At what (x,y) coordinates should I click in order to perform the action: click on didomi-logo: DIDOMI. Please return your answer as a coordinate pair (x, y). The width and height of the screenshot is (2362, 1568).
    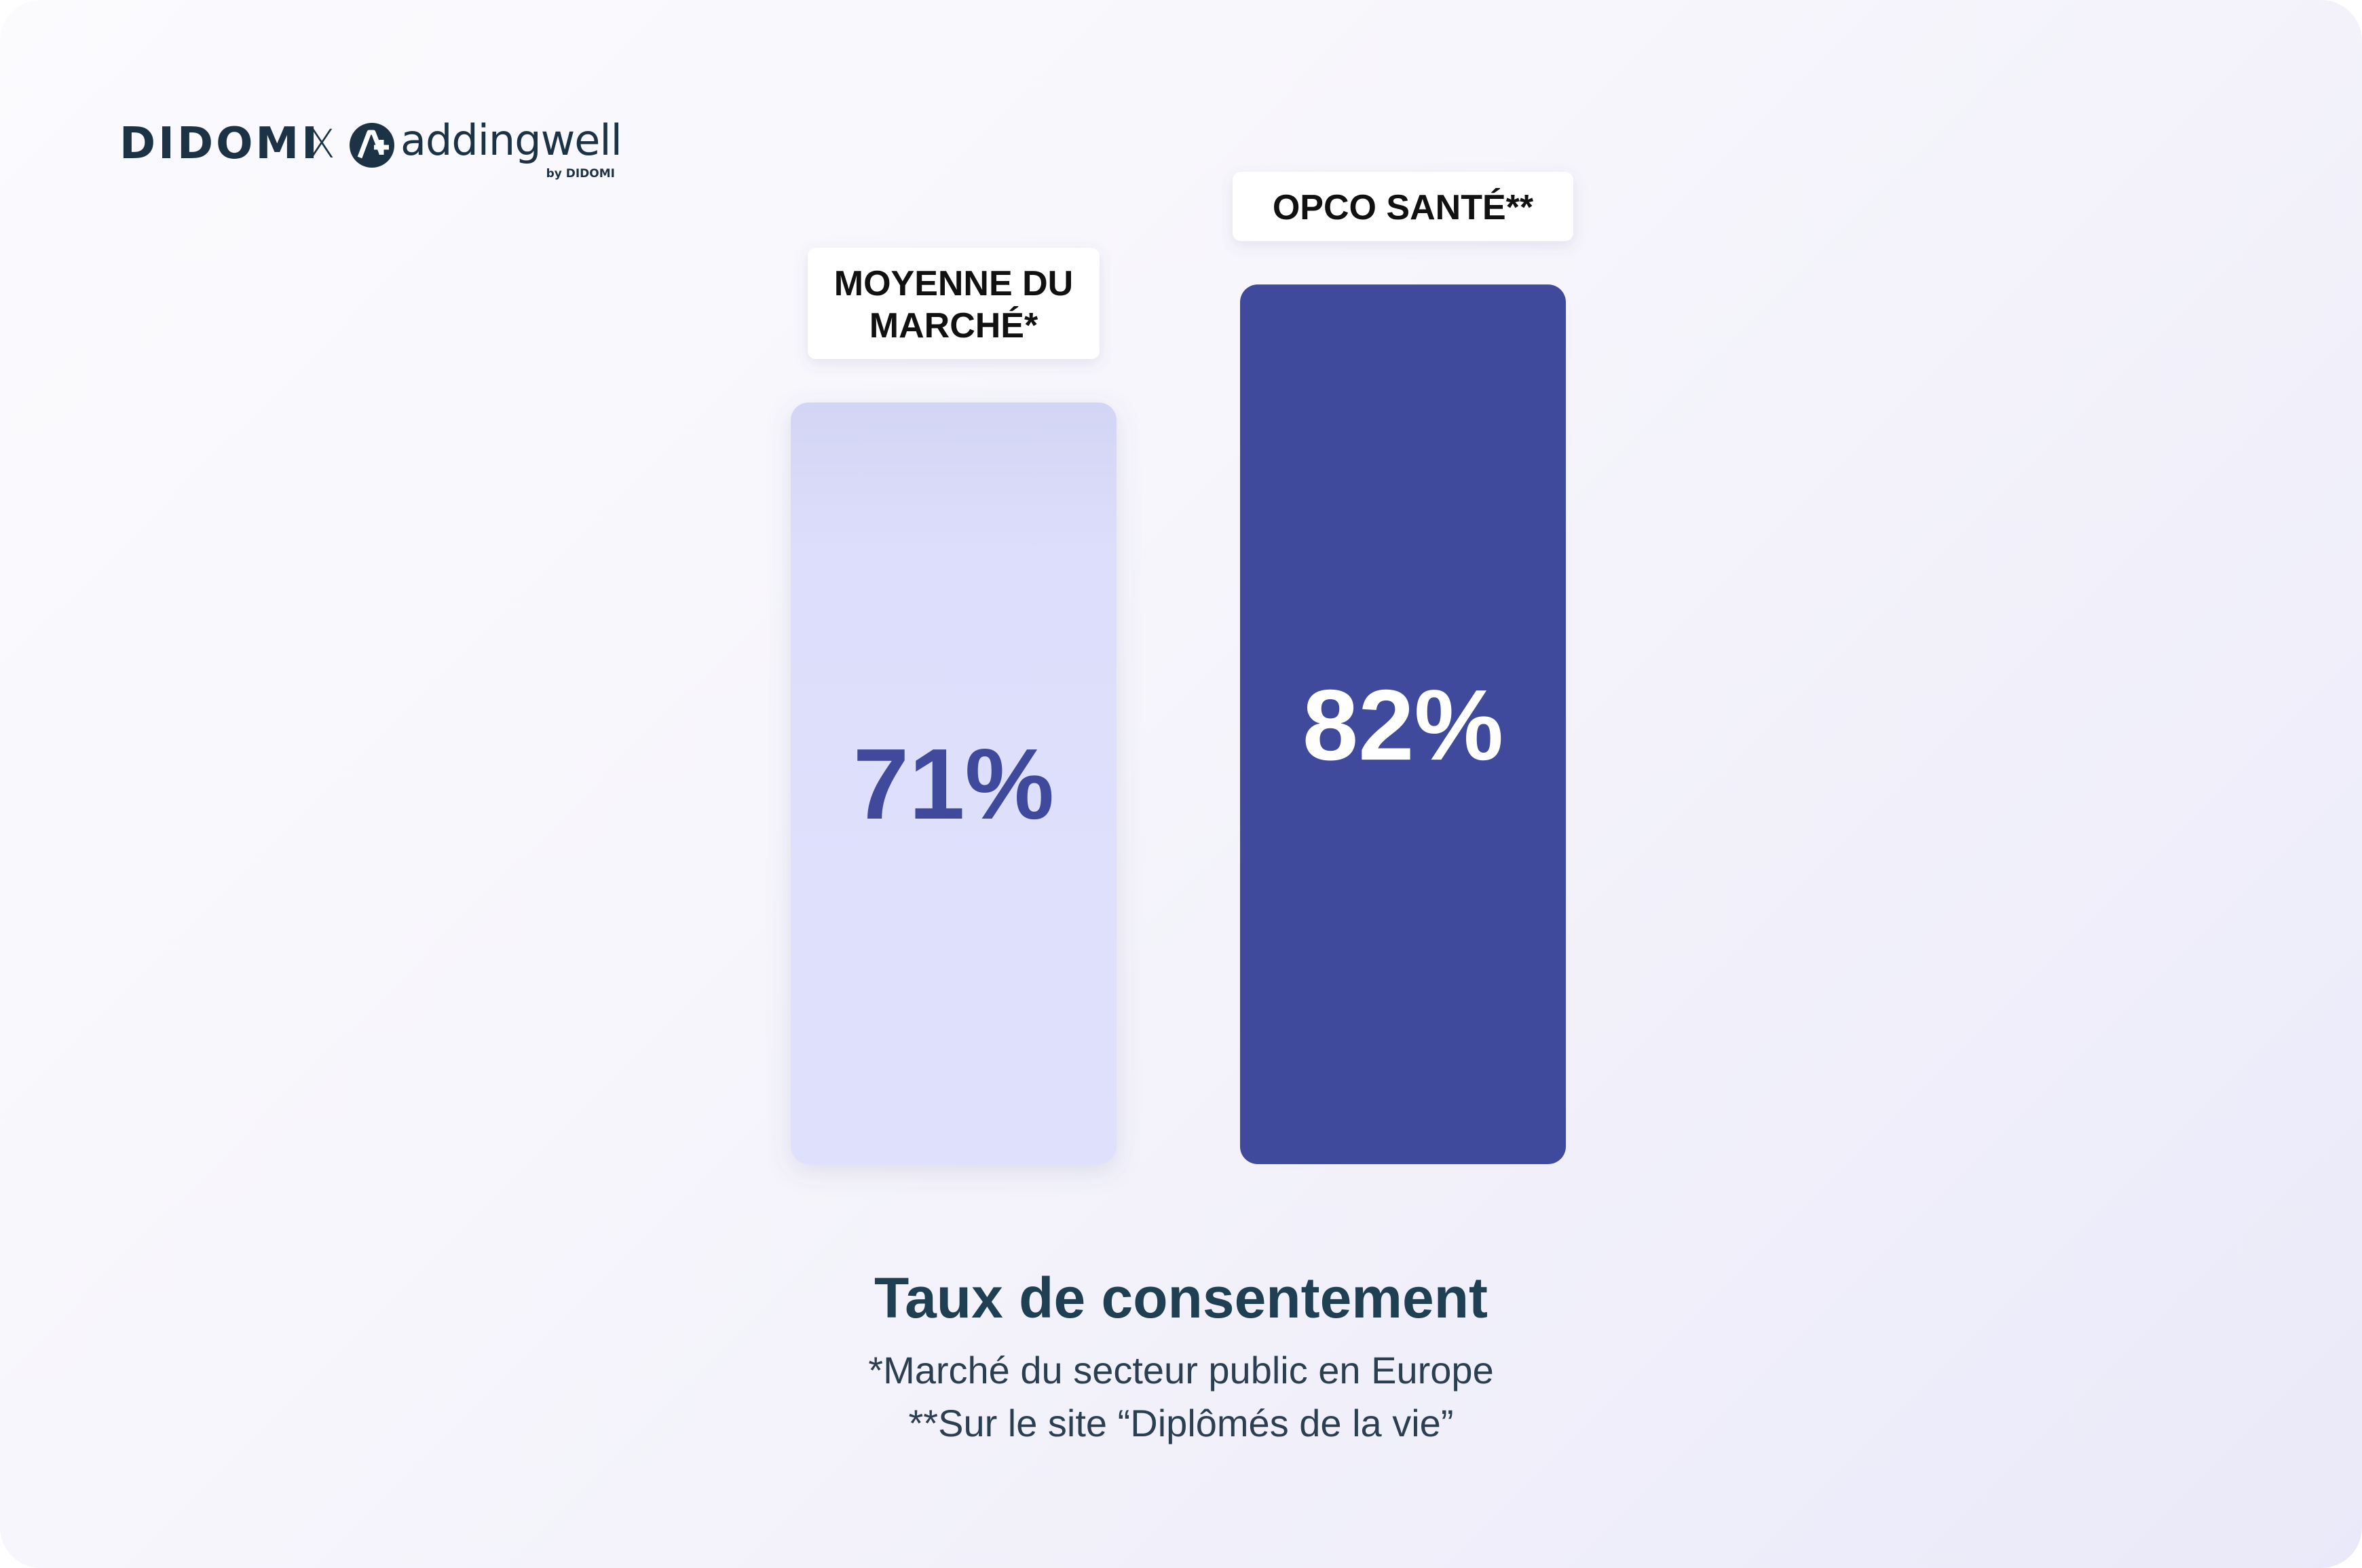
    Looking at the image, I should click on (219, 144).